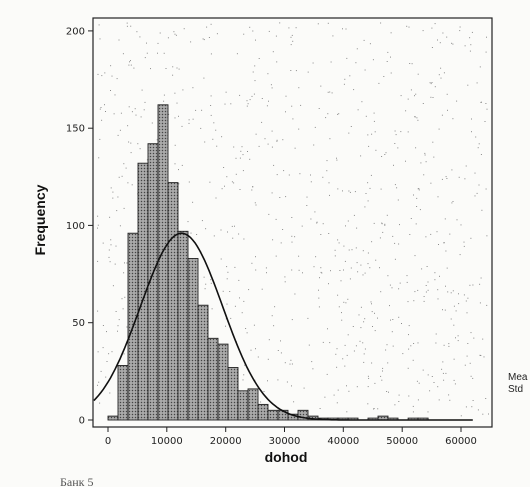 The image size is (530, 487). Describe the element at coordinates (79, 226) in the screenshot. I see `y-axis: 0 50 100 150 200` at that location.